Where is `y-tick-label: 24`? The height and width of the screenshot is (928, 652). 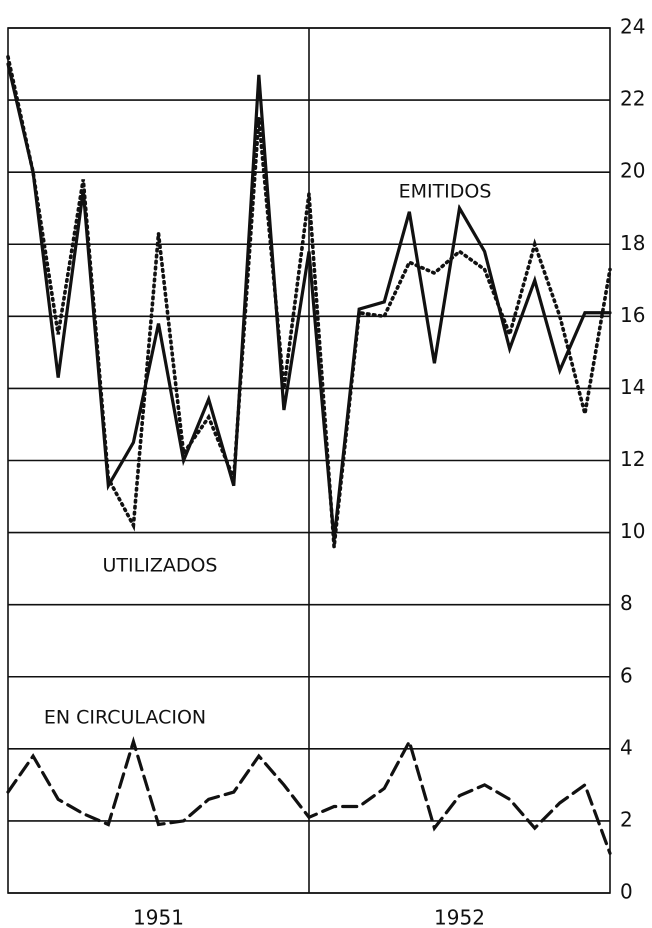 y-tick-label: 24 is located at coordinates (632, 27).